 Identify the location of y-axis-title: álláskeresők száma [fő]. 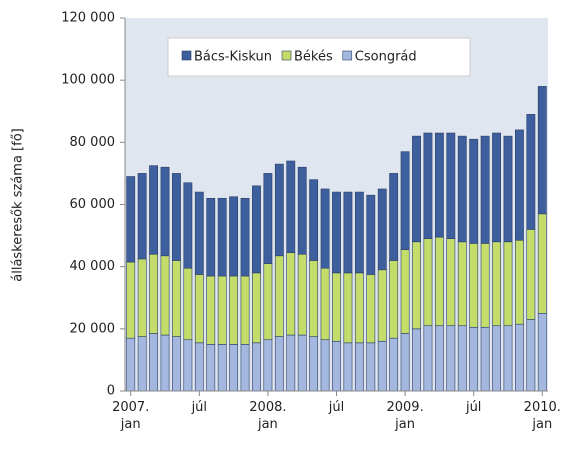
(18, 204).